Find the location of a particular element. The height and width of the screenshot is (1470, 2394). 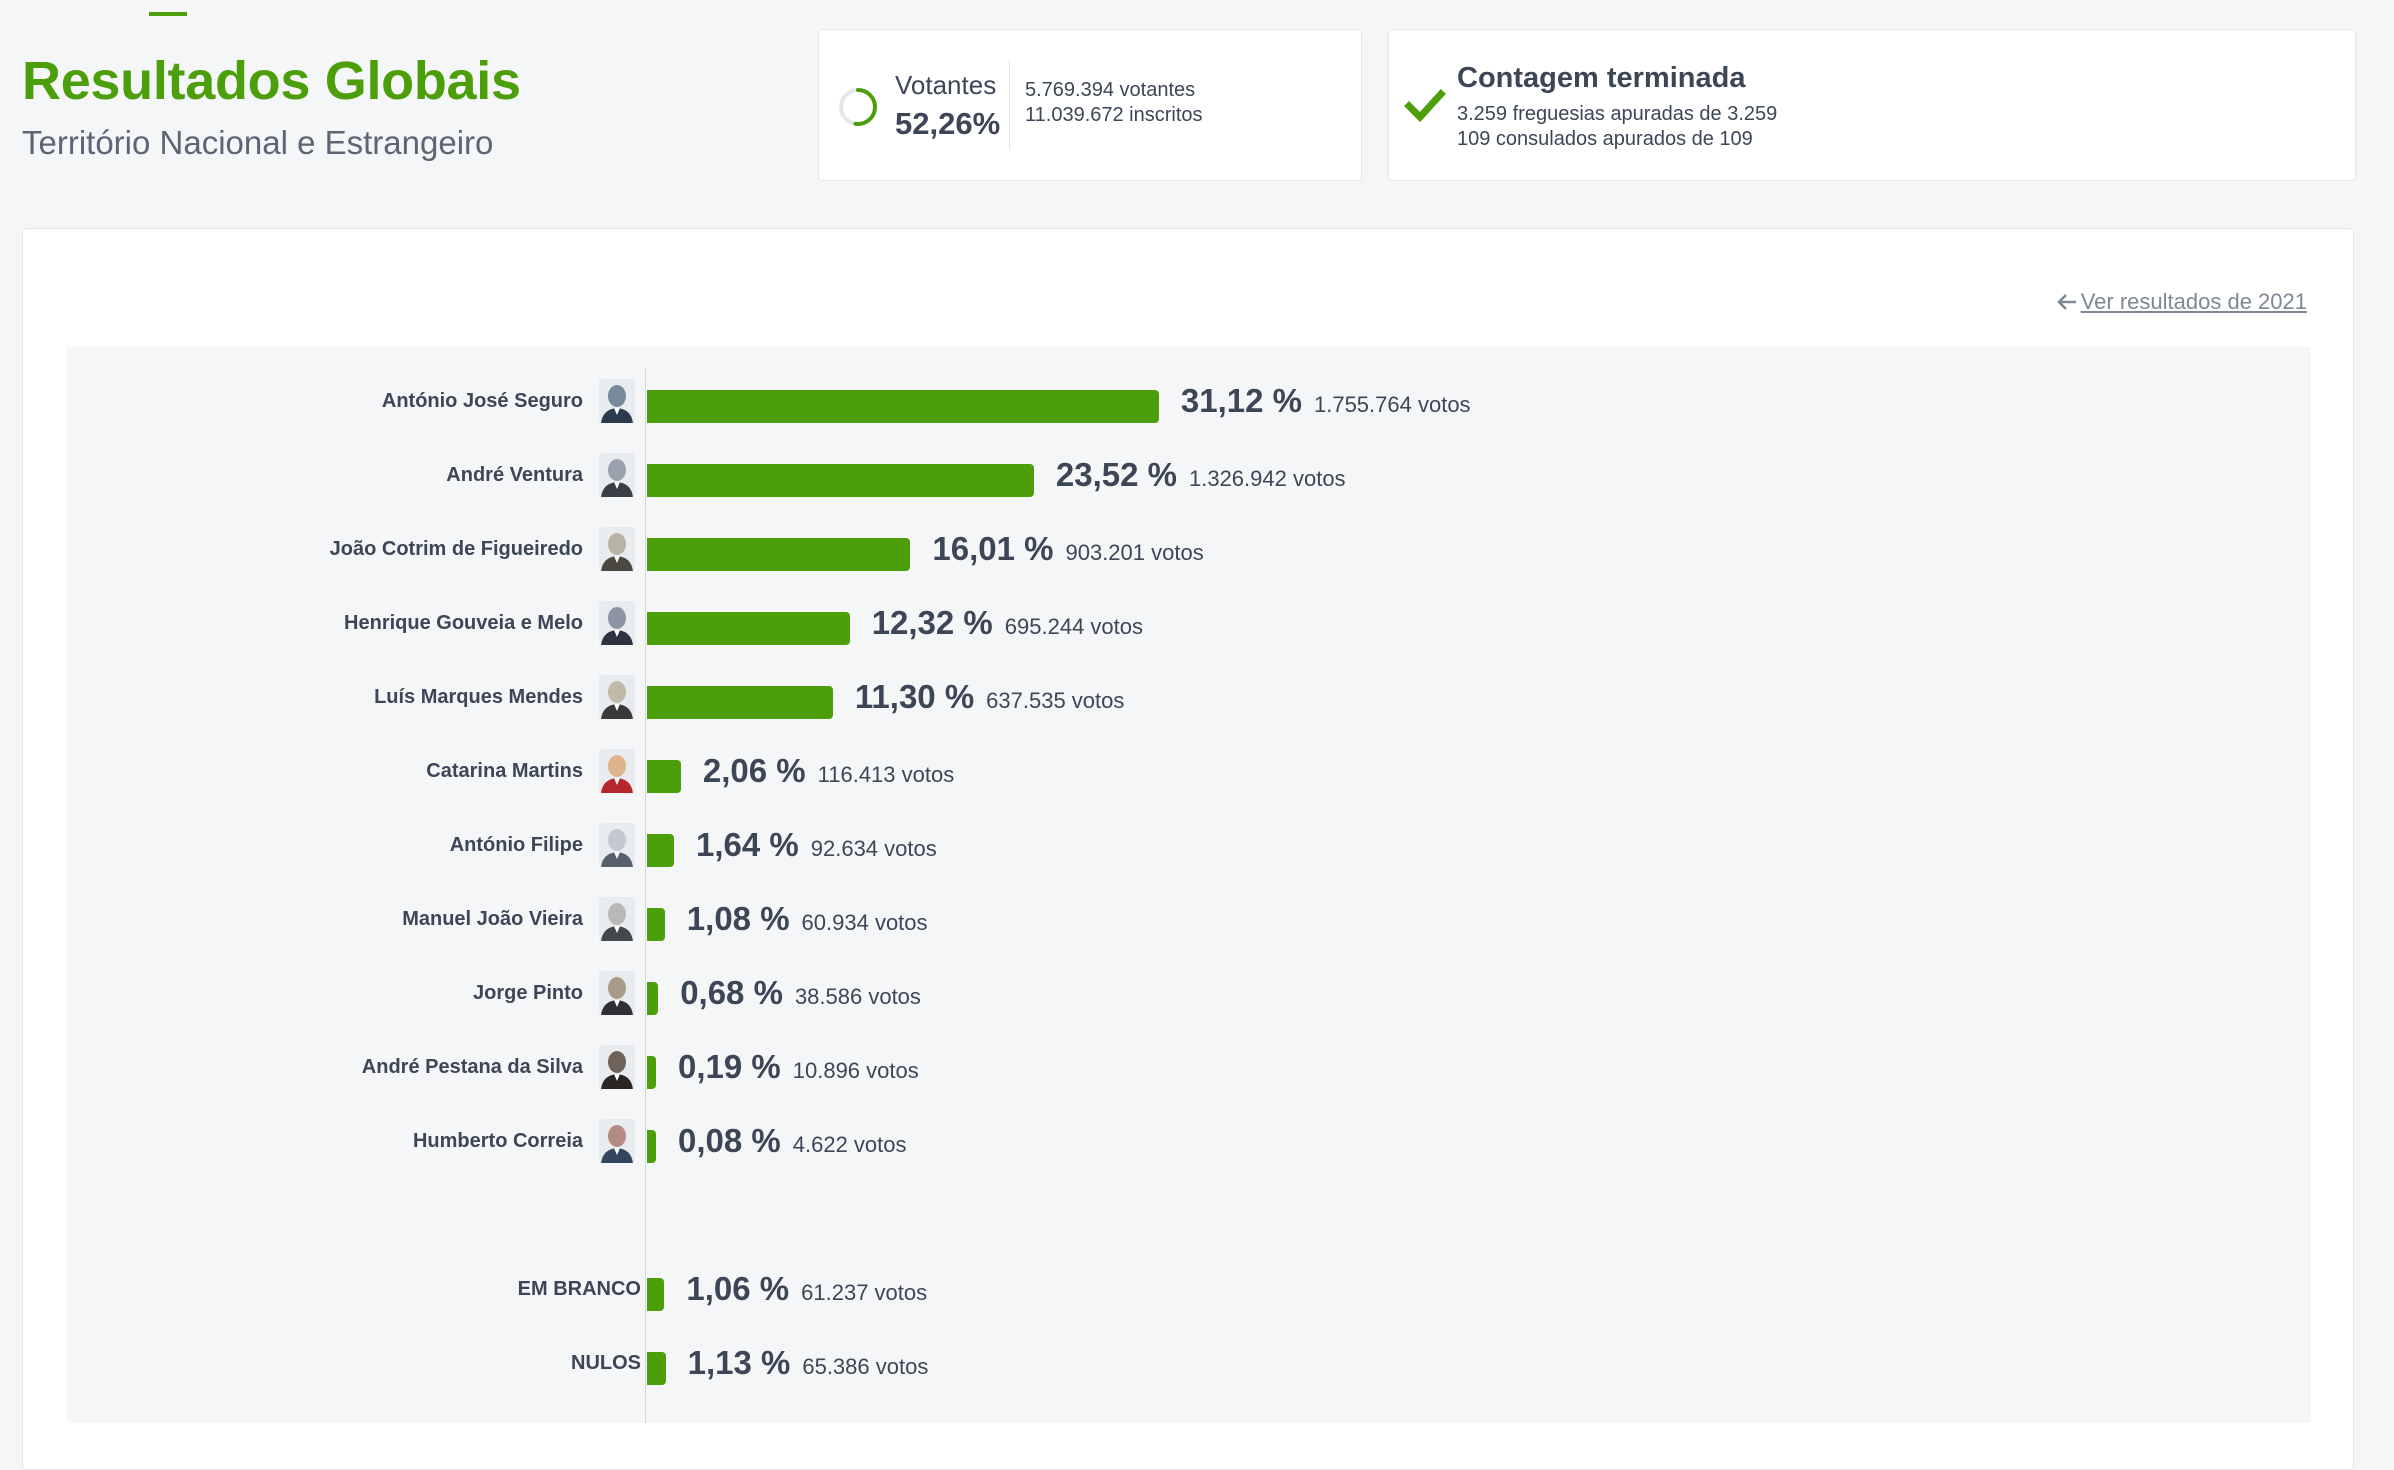

parishes-count: 3.259 freguesias apuradas de 3.259 is located at coordinates (1617, 114).